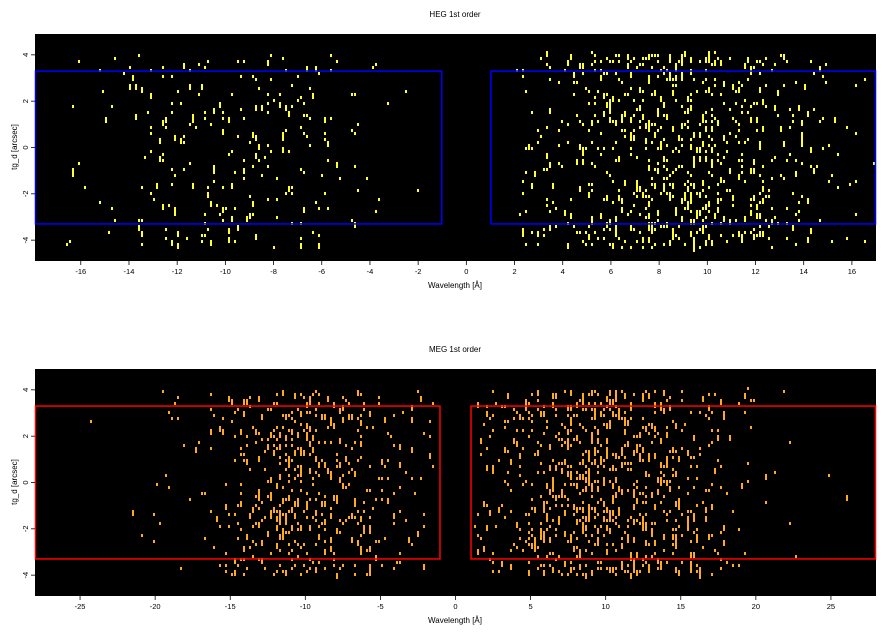 The image size is (886, 636). I want to click on heg-x-tick-label: 8, so click(659, 271).